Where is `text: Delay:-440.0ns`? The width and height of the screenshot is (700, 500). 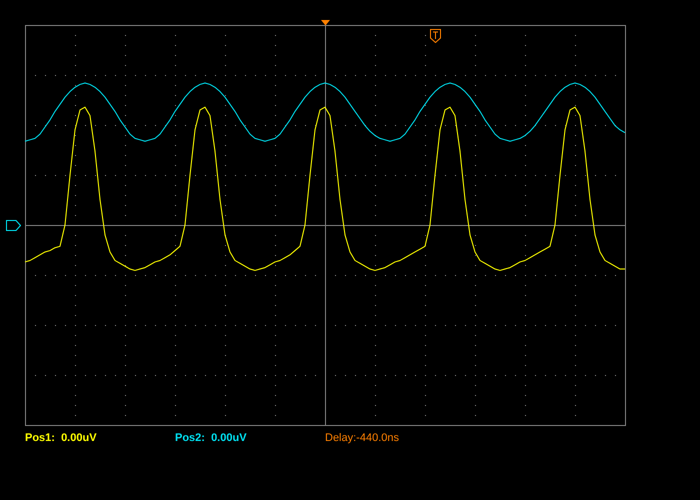
text: Delay:-440.0ns is located at coordinates (362, 438).